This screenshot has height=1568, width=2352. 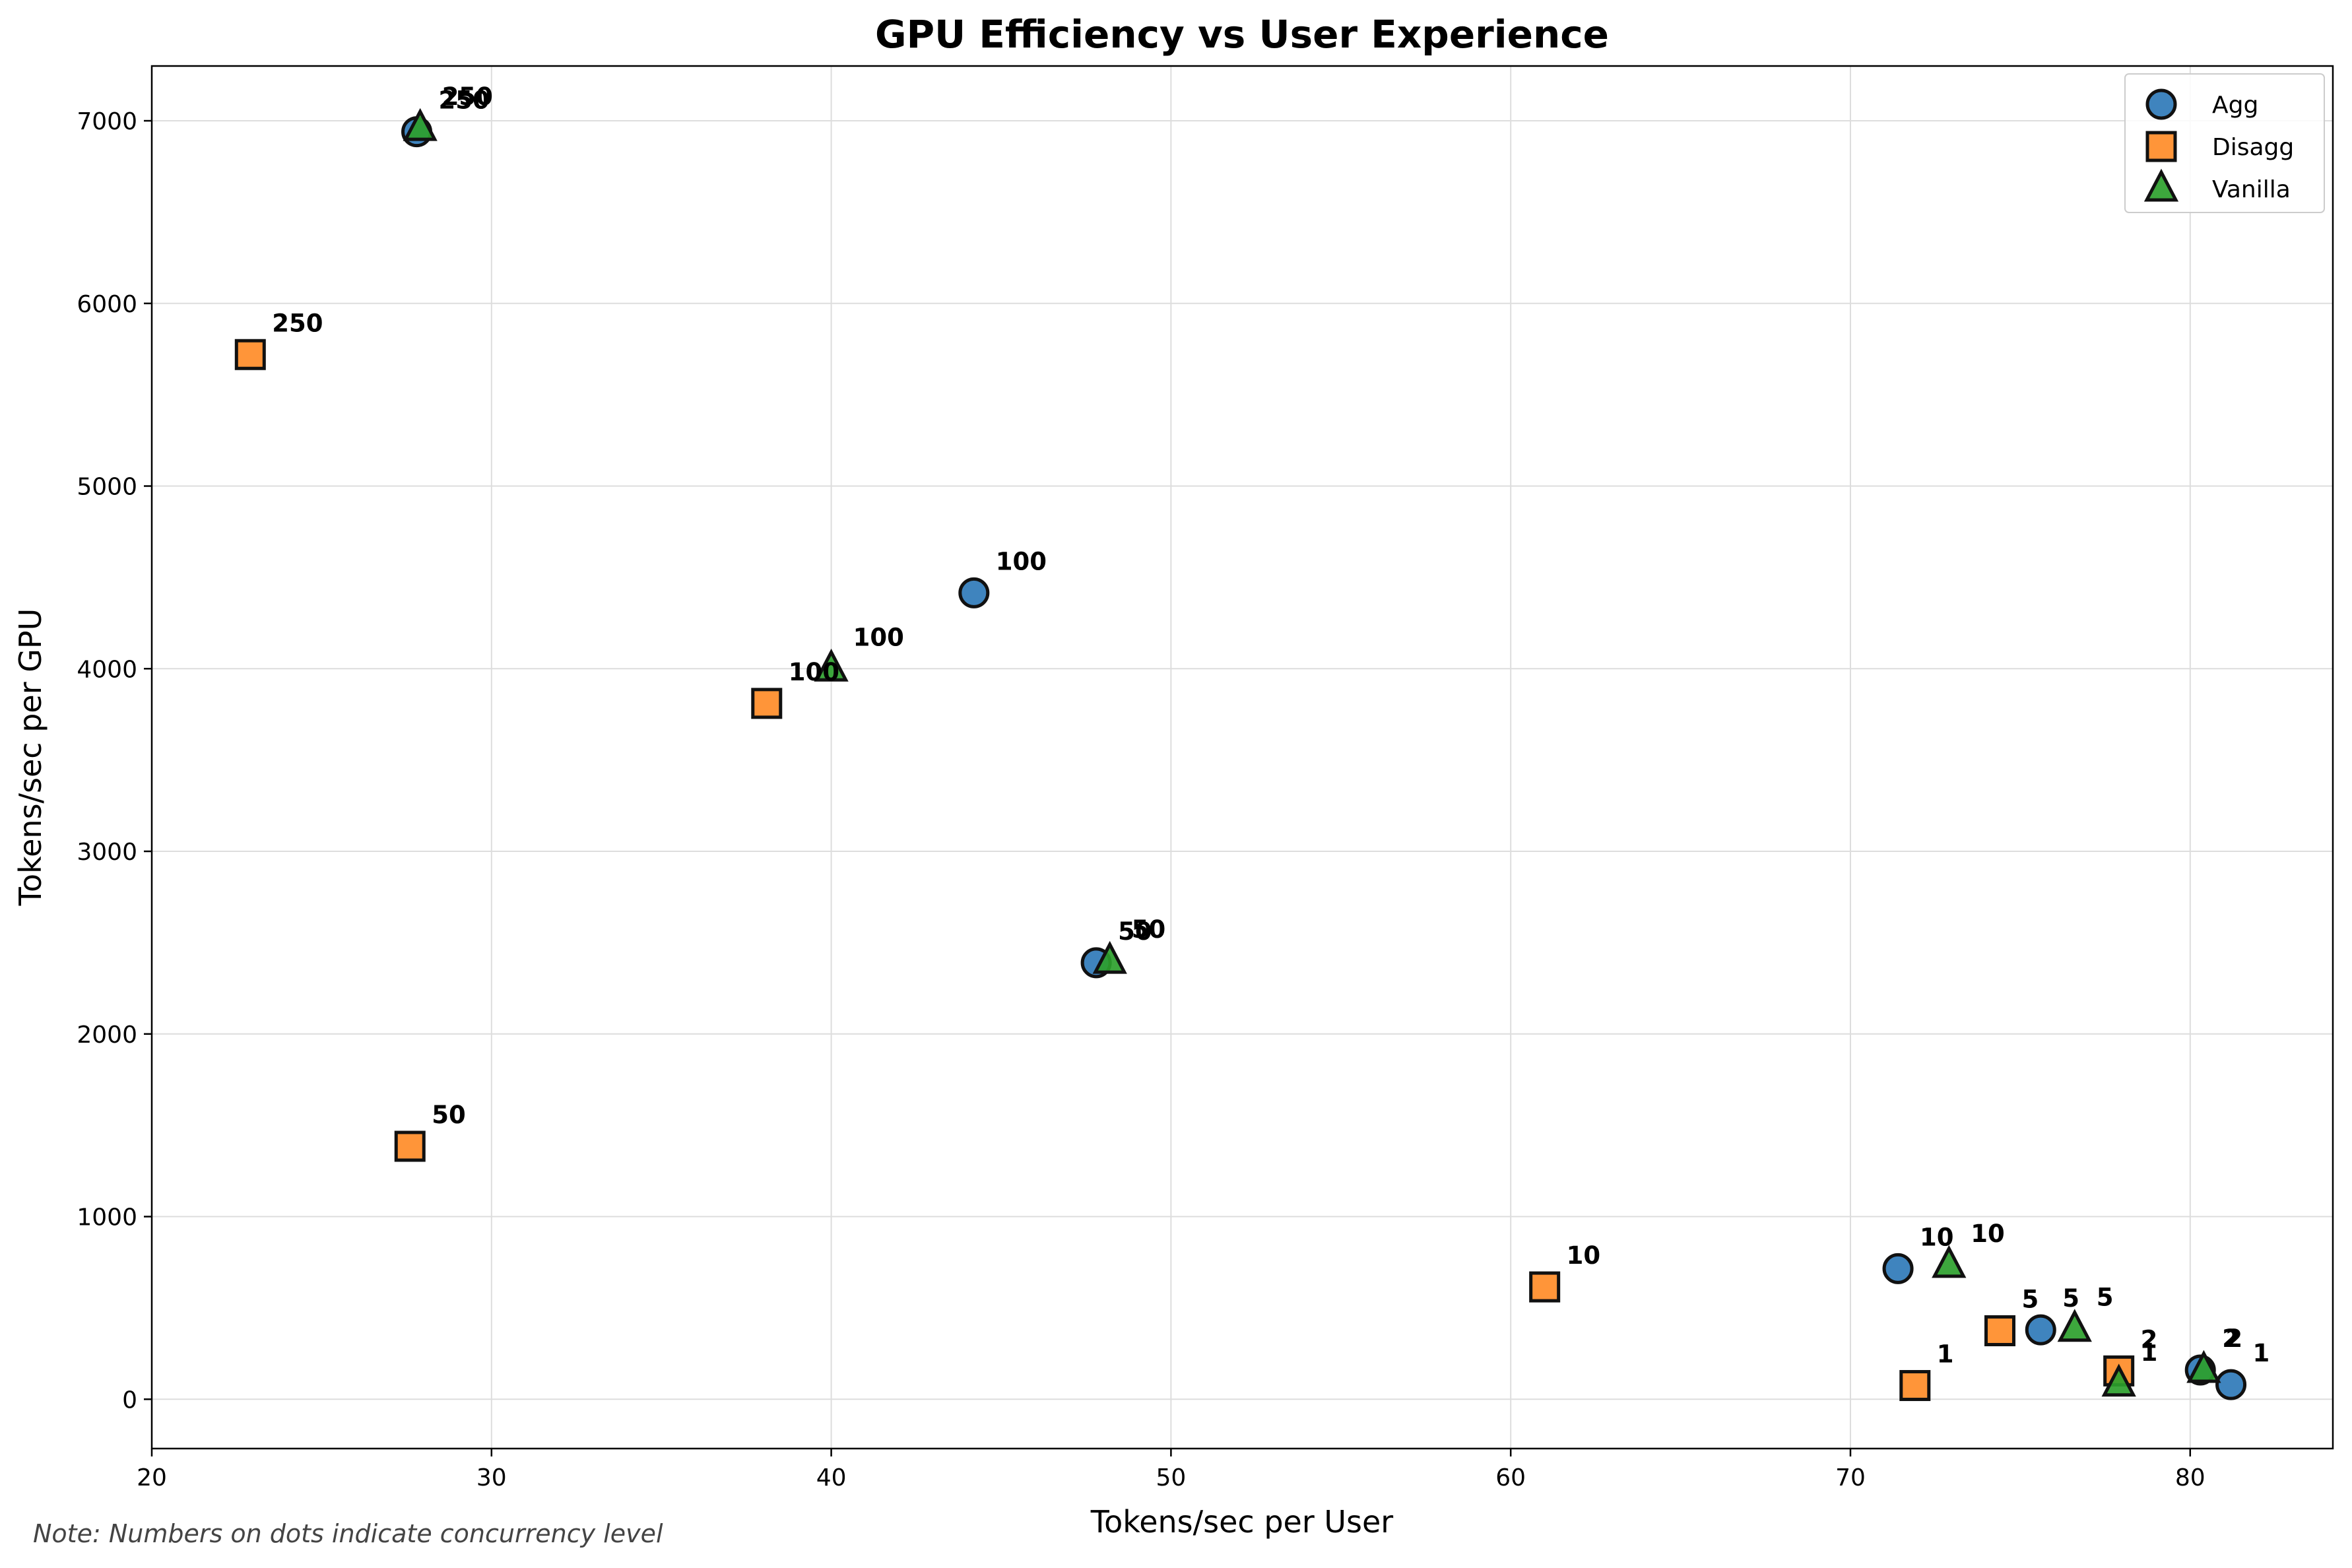 I want to click on y-axis-label: Tokens/sec per GPU, so click(x=30, y=758).